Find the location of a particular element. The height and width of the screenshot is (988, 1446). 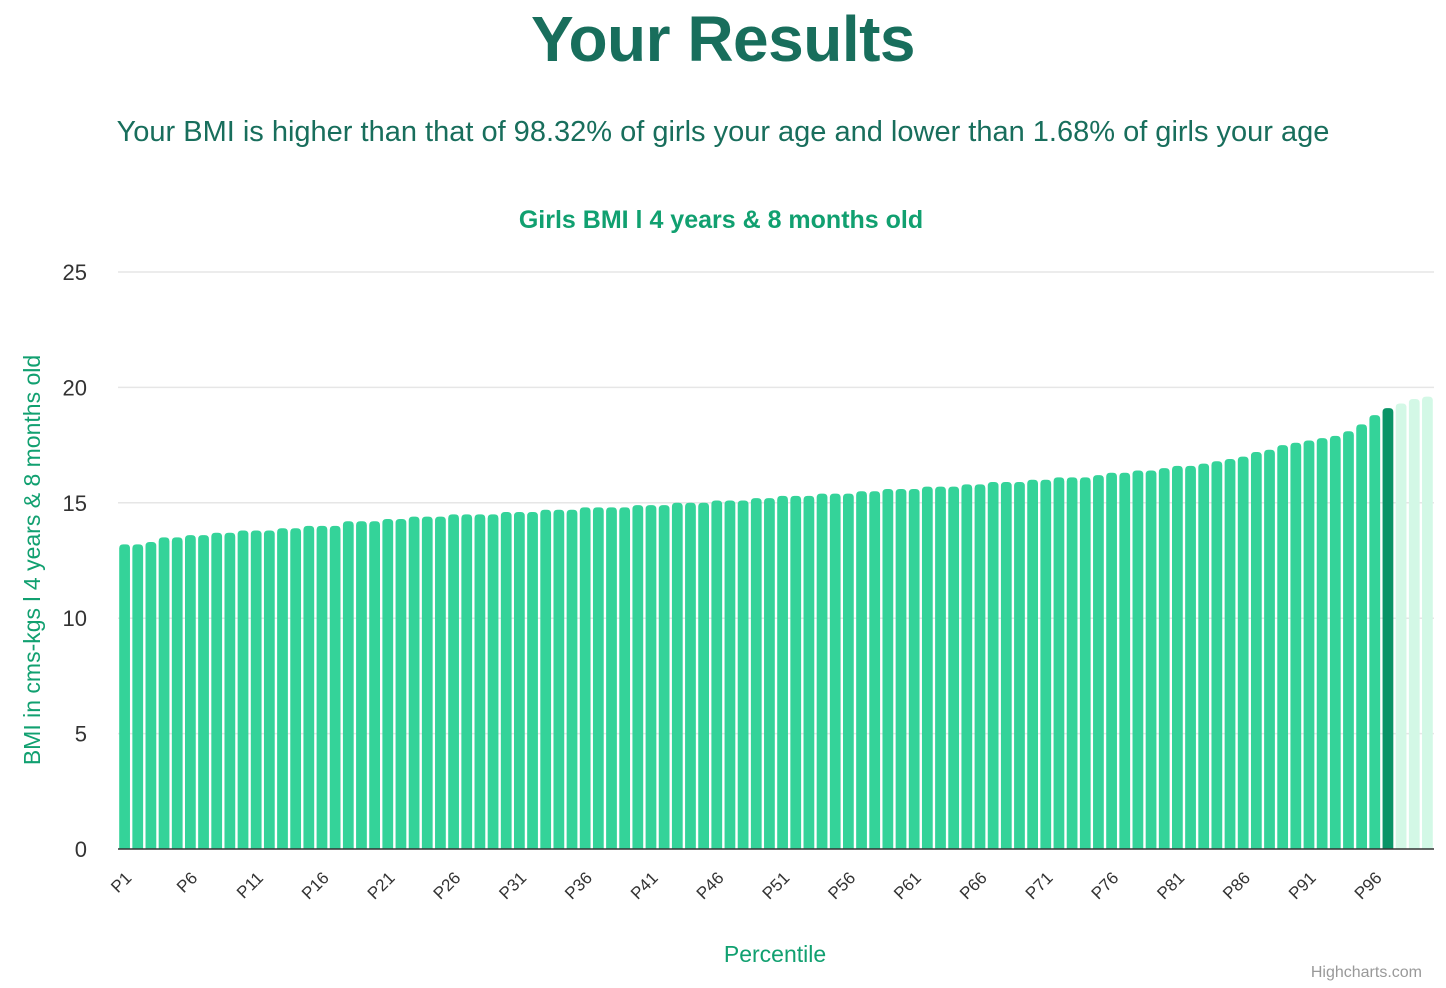

credits-link: Highcharts.com is located at coordinates (1366, 972).